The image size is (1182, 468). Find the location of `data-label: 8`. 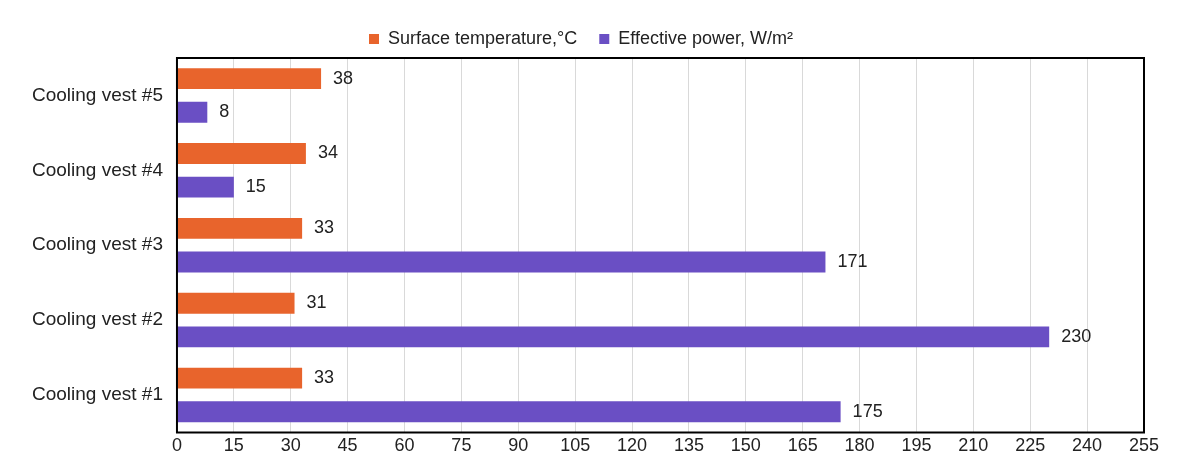

data-label: 8 is located at coordinates (224, 111).